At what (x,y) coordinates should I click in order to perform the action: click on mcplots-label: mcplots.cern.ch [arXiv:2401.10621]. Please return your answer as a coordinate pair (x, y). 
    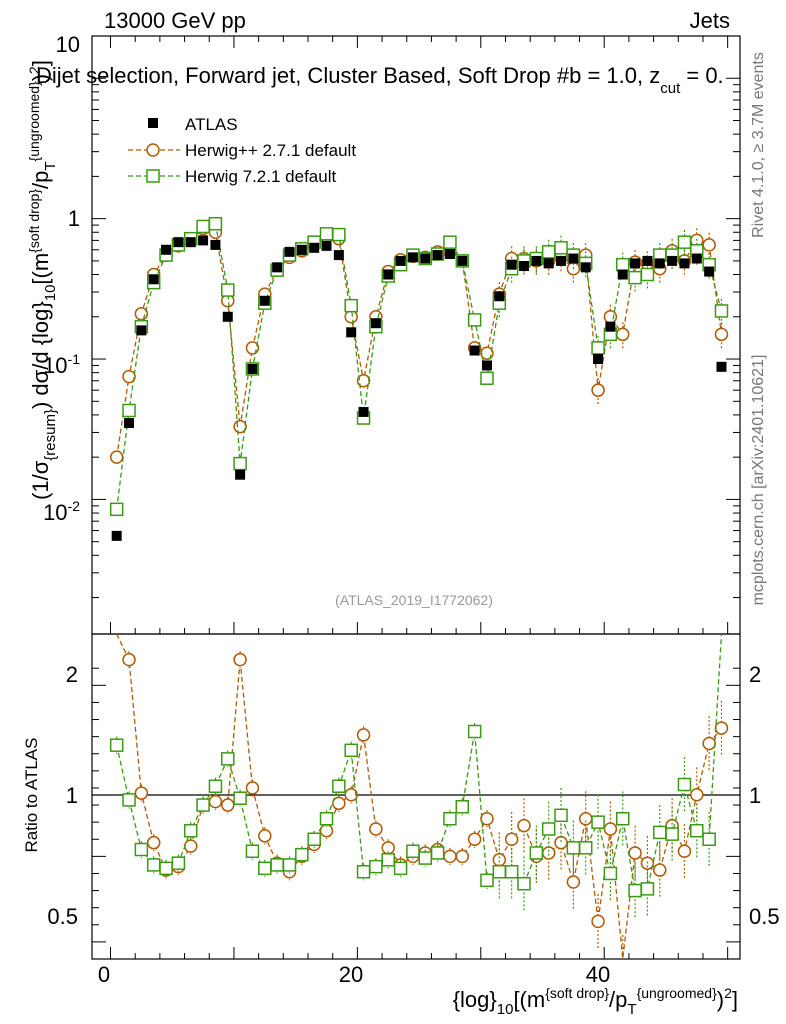
    Looking at the image, I should click on (758, 480).